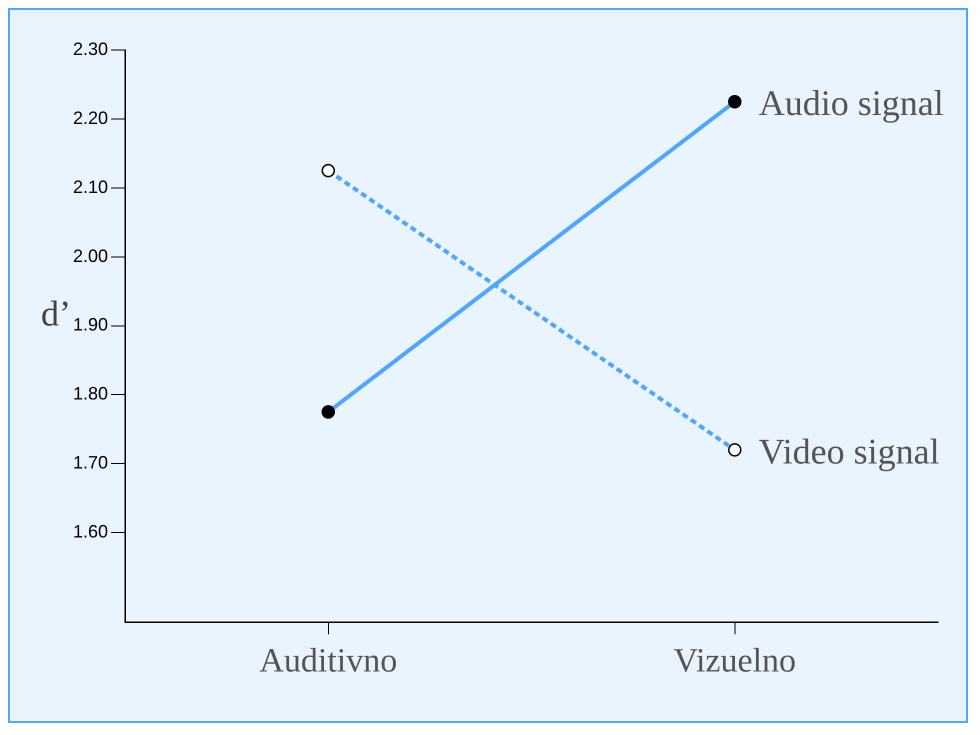 This screenshot has height=735, width=980. I want to click on y-tick-label: 2.10, so click(90, 186).